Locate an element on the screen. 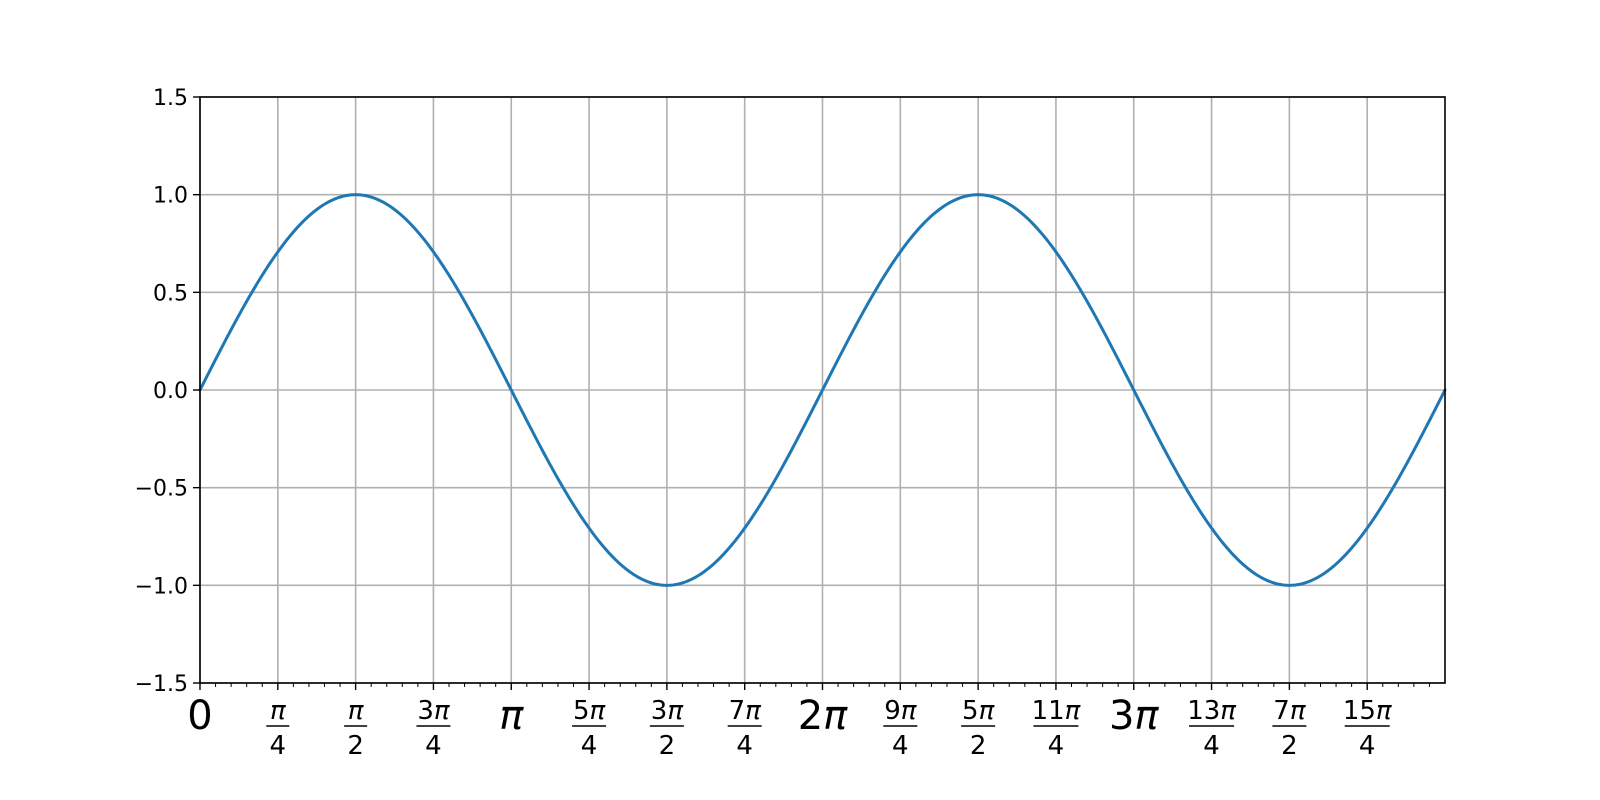 This screenshot has height=800, width=1600. x-tick-label: 2π is located at coordinates (823, 716).